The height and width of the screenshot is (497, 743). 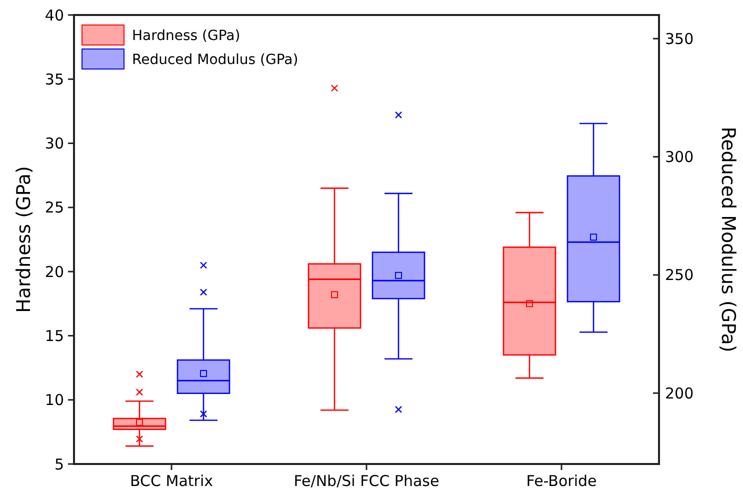 I want to click on y-tick-label: 25, so click(x=54, y=207).